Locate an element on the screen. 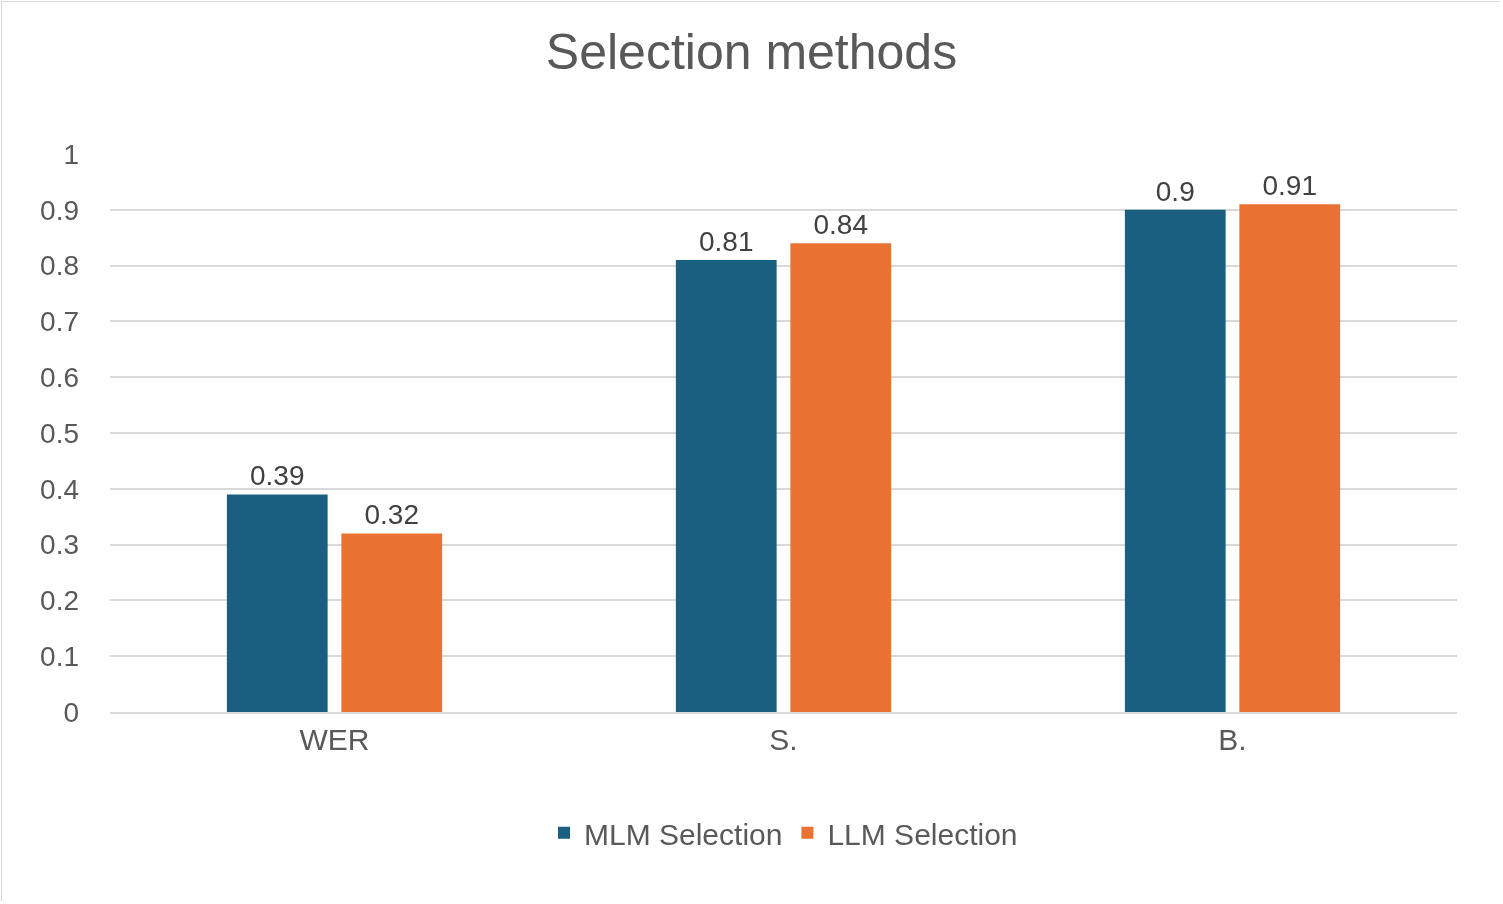 The width and height of the screenshot is (1503, 904). data-label: 0.91 is located at coordinates (1289, 186).